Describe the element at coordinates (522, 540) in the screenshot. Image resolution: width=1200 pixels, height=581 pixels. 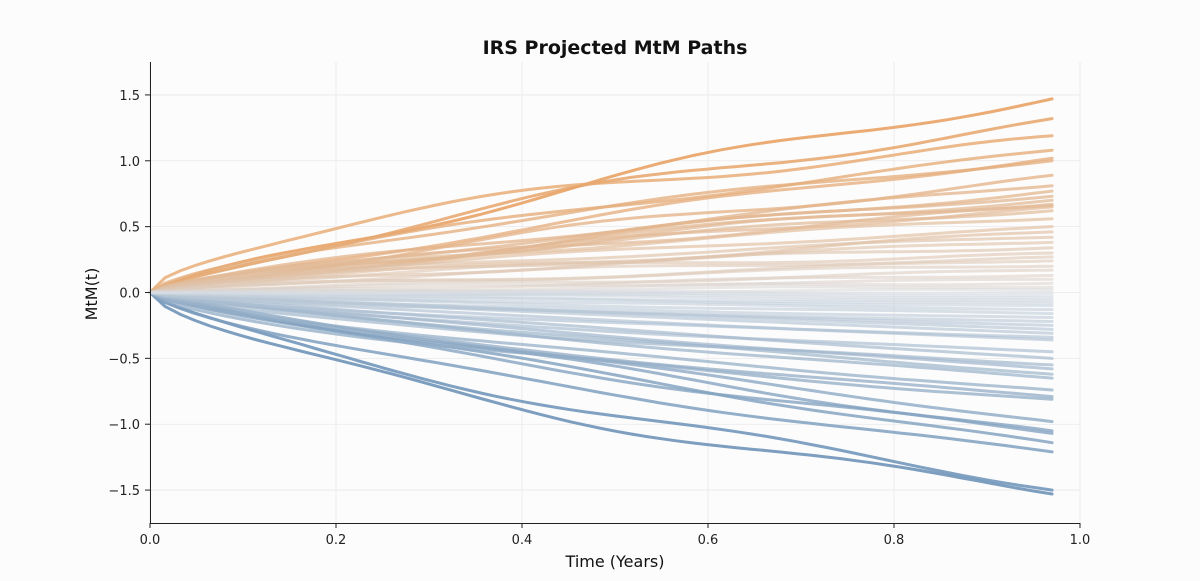
I see `x-tick-label: 0.4` at that location.